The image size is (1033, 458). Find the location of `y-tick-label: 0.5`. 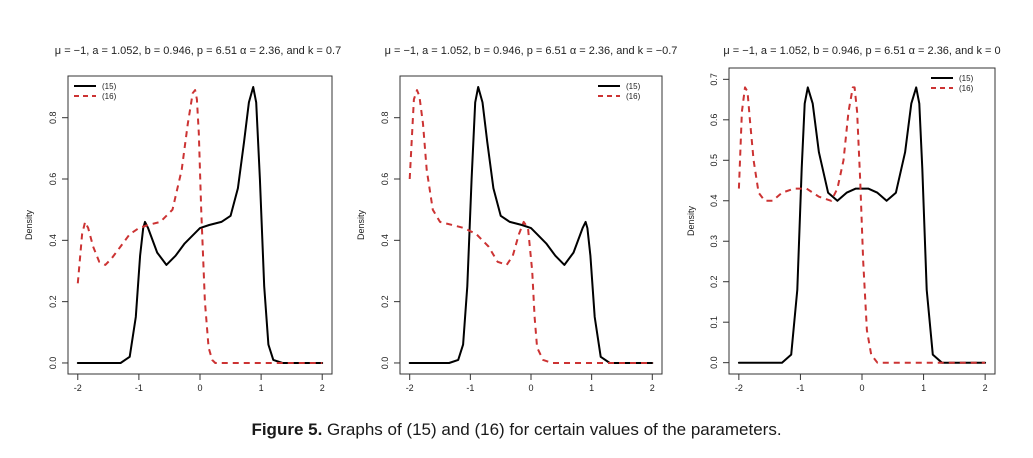

y-tick-label: 0.5 is located at coordinates (714, 160).